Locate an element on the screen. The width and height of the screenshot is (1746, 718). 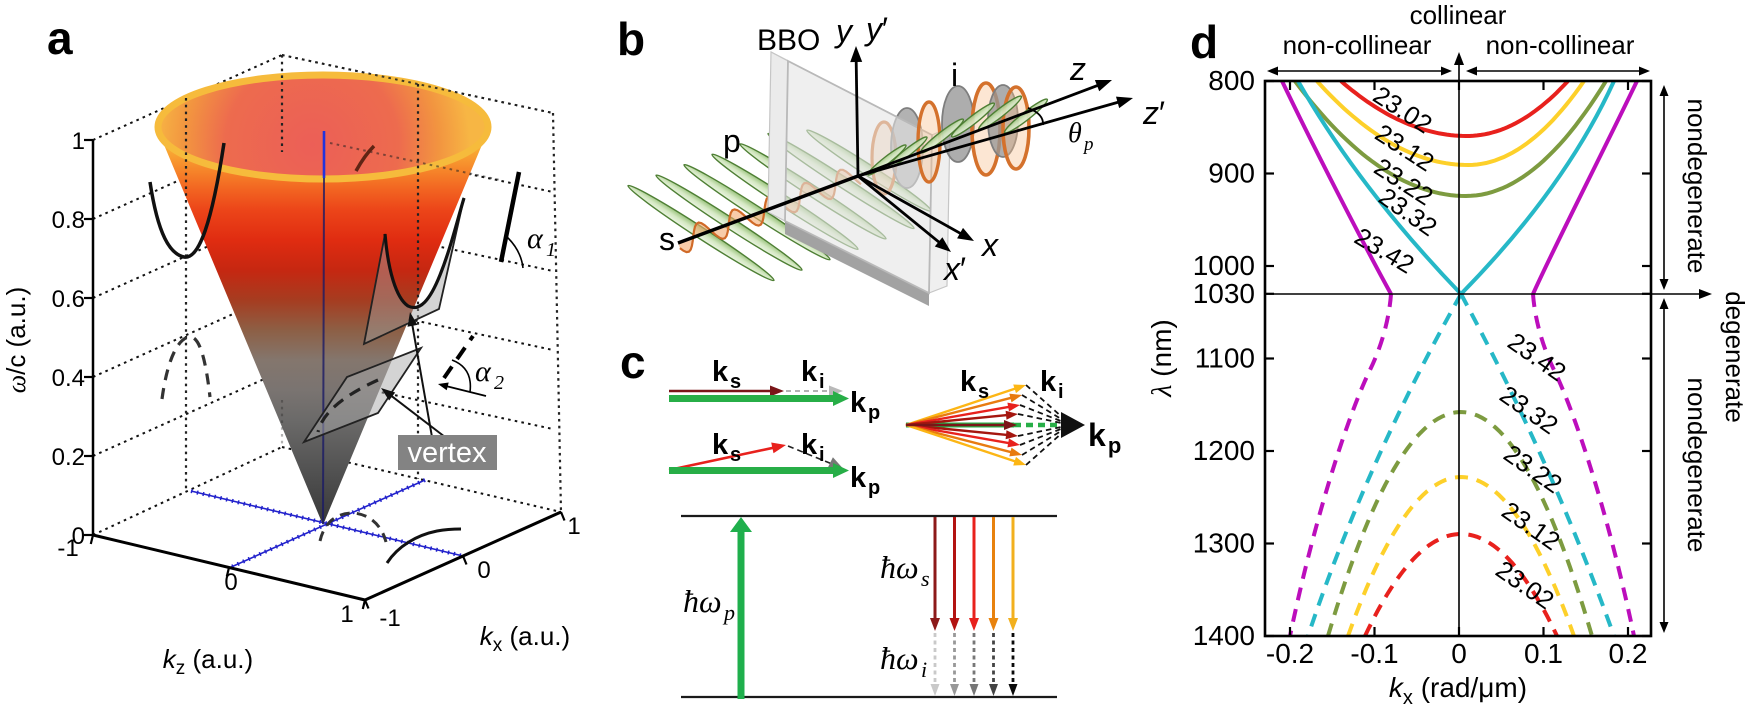
svg-text: 0.8 is located at coordinates (68, 220).